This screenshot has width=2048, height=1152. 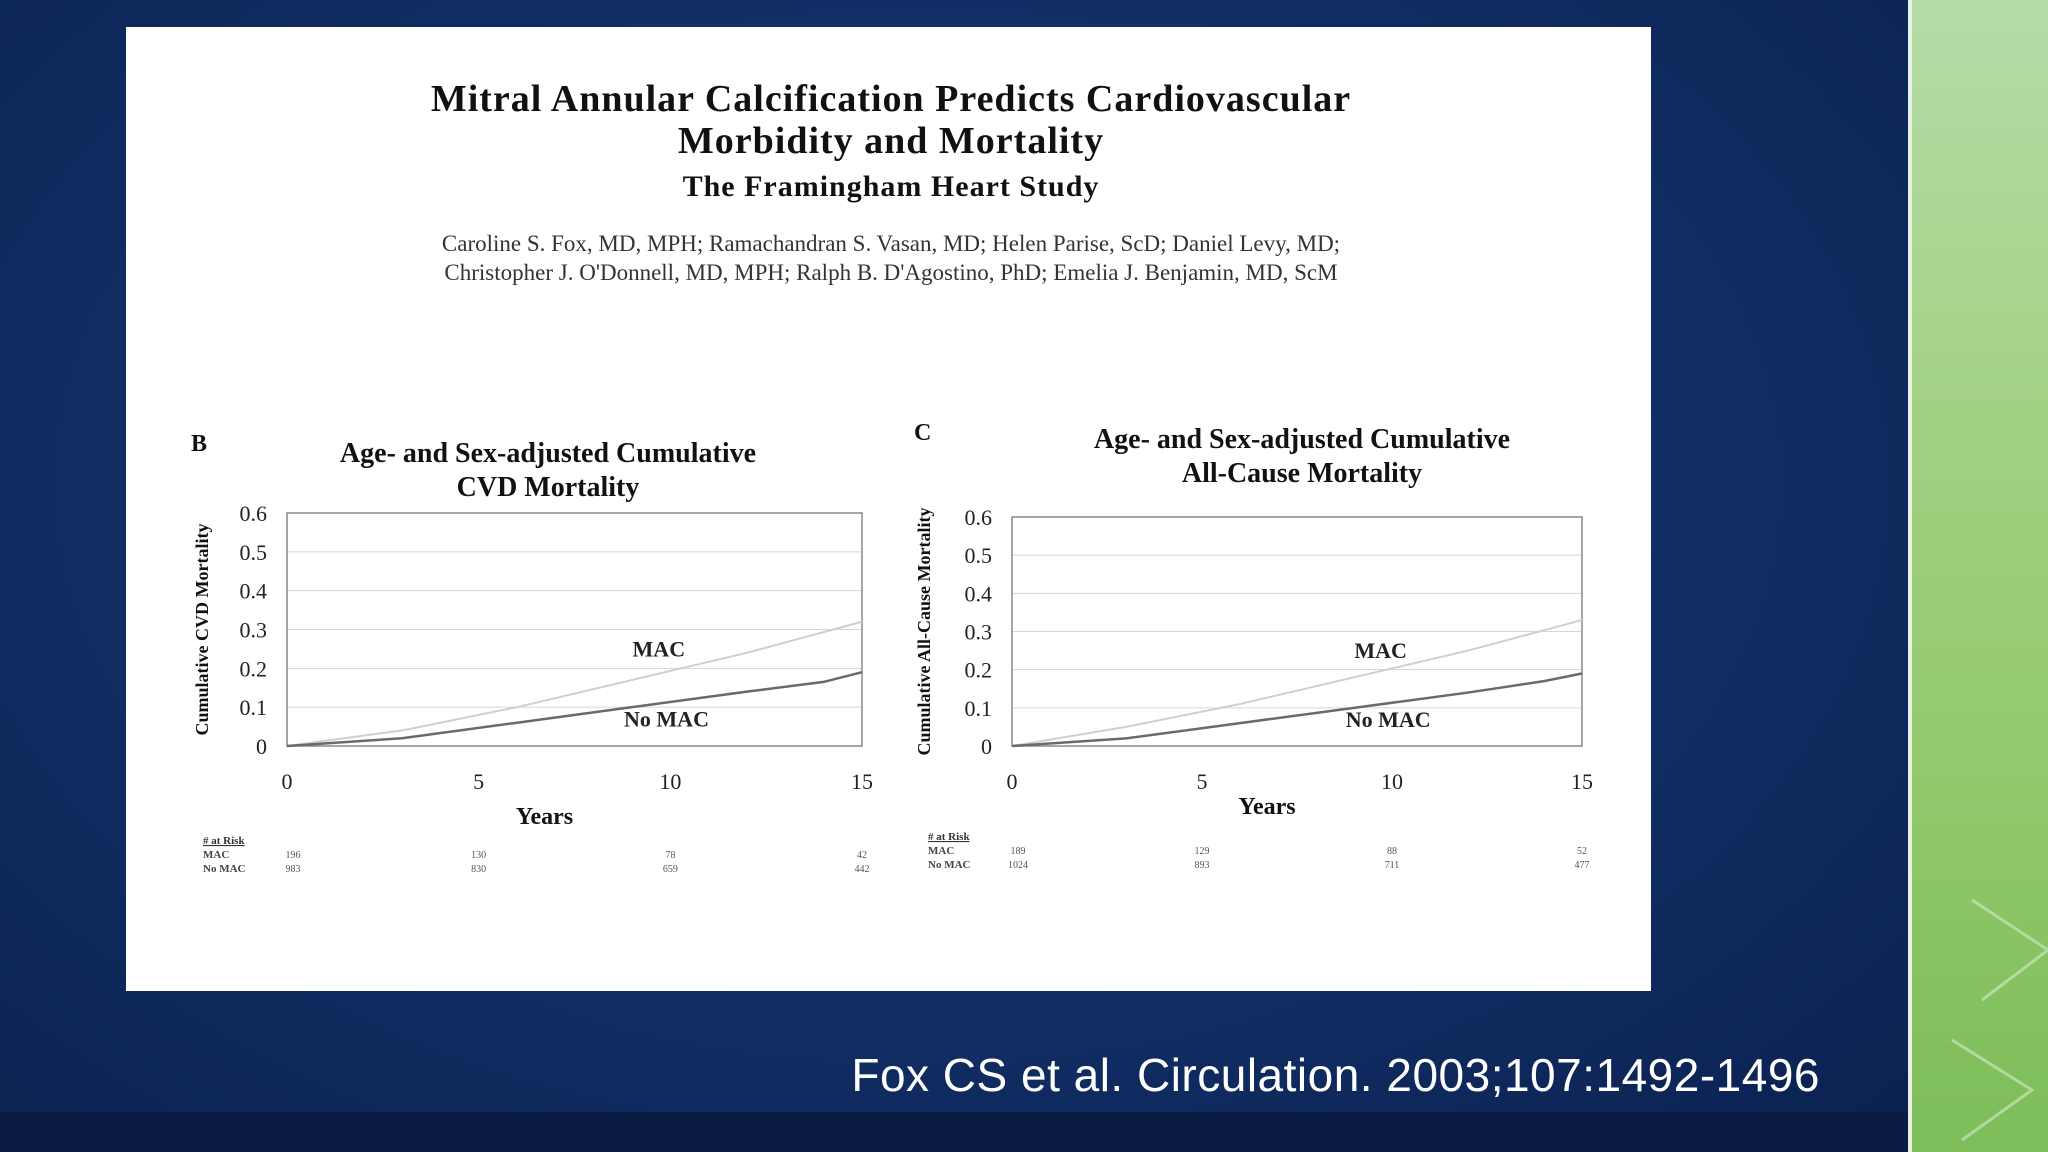 I want to click on bottom-band, so click(x=956, y=1132).